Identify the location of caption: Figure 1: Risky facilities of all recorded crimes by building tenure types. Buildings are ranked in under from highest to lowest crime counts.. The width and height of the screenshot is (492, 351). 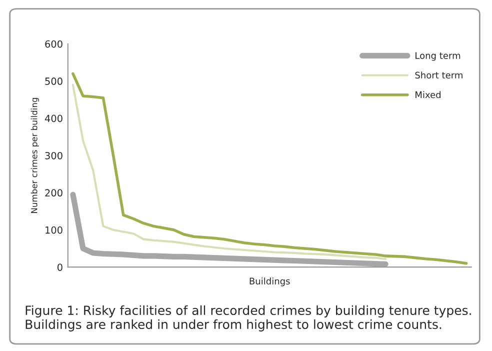
(248, 318).